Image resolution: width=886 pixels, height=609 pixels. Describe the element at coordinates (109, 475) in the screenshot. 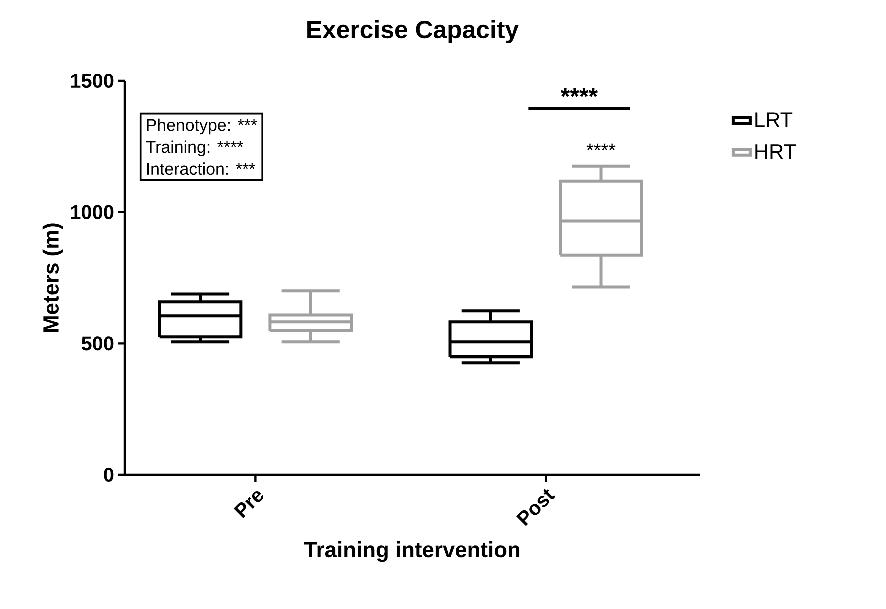

I see `y-tick-label: 0` at that location.